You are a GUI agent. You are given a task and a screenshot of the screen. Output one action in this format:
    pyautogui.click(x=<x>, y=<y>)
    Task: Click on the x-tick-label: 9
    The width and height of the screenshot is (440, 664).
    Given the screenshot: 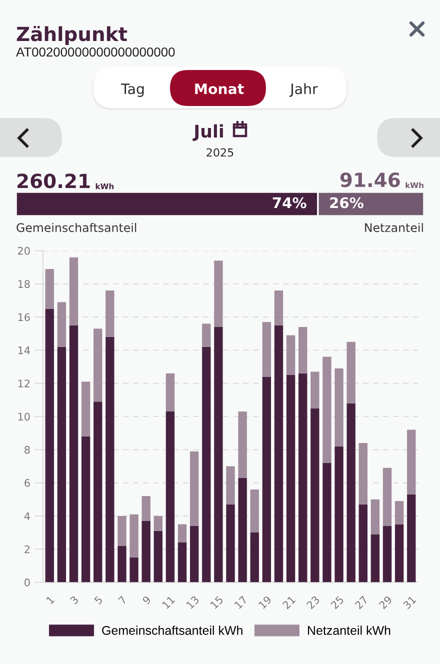 What is the action you would take?
    pyautogui.click(x=147, y=600)
    